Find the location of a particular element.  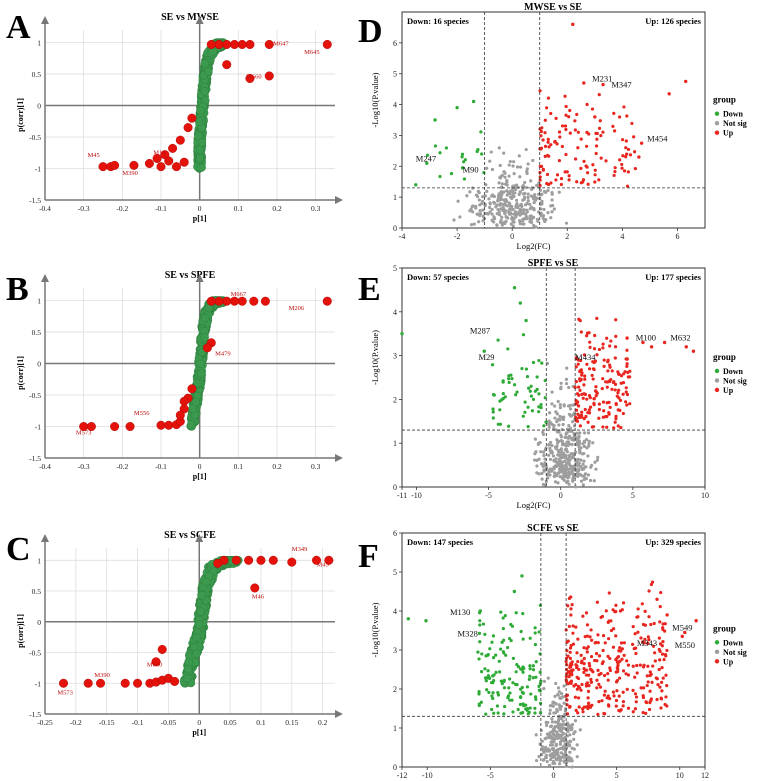

up-count-label: Up: 177 species is located at coordinates (673, 277).